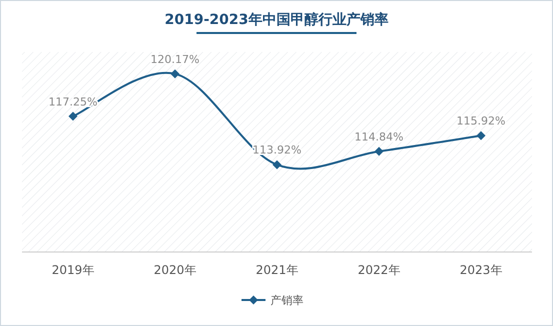  Describe the element at coordinates (481, 121) in the screenshot. I see `data-label: 115.92%` at that location.